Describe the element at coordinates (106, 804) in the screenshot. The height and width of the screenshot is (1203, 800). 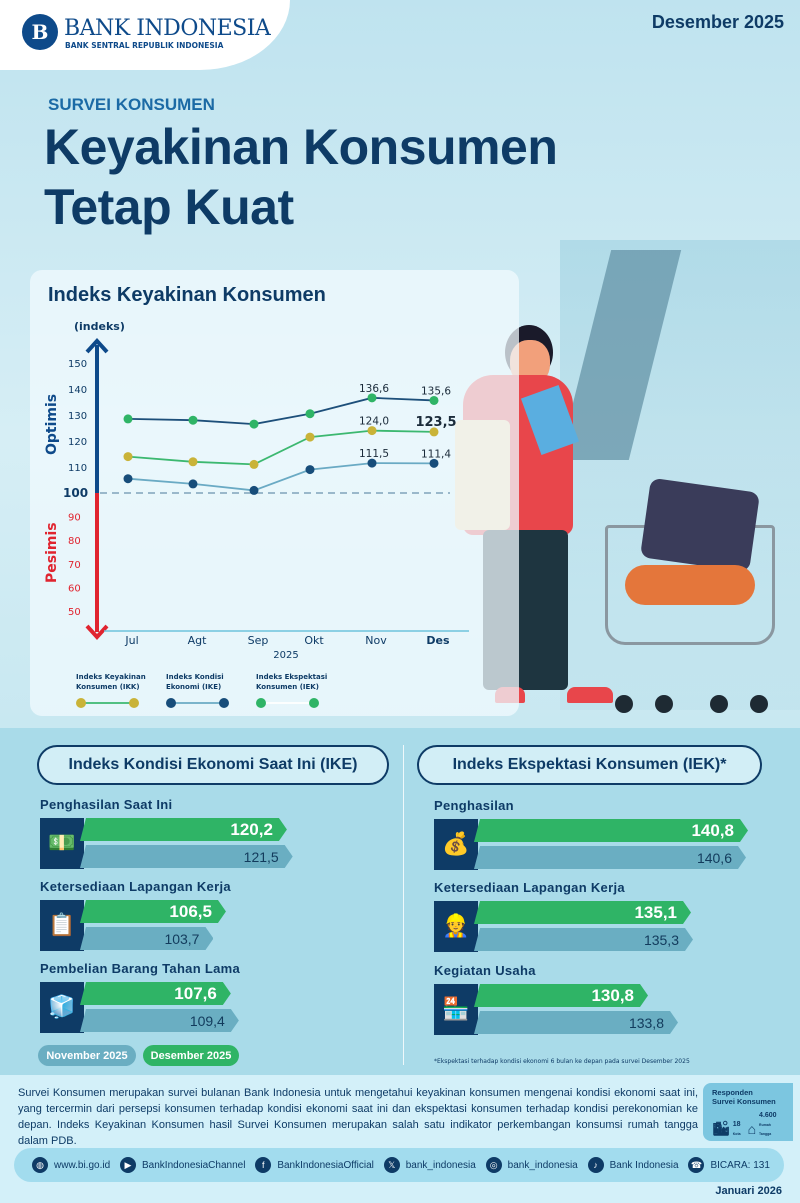
I see `indicator-label: Penghasilan Saat Ini` at that location.